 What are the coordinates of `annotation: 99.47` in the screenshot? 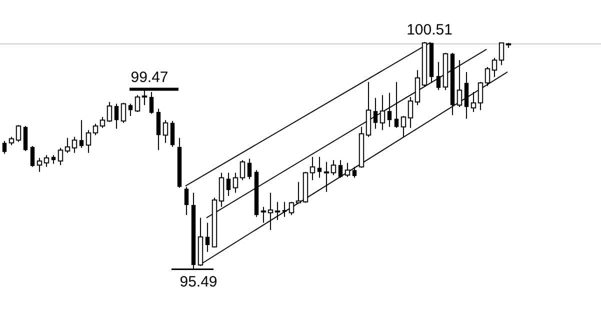 It's located at (149, 77).